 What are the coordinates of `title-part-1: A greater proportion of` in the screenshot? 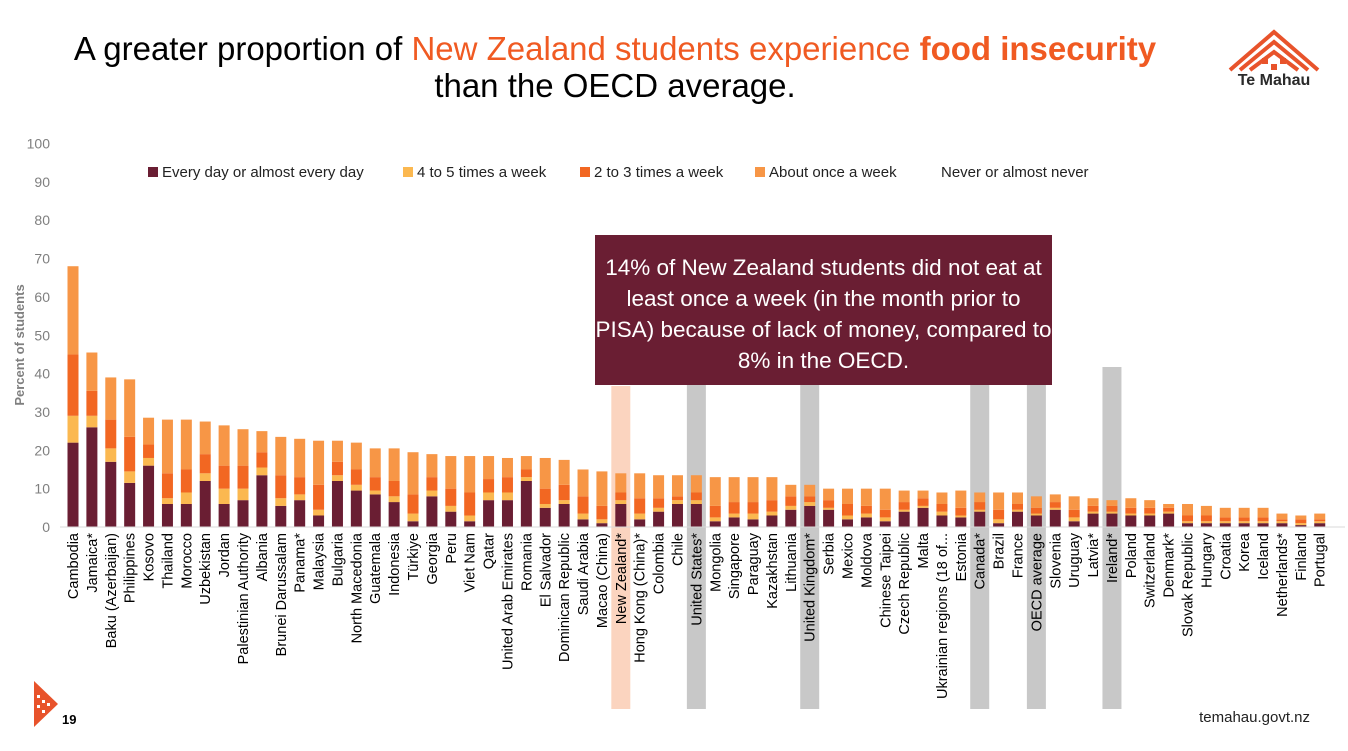 It's located at (242, 48).